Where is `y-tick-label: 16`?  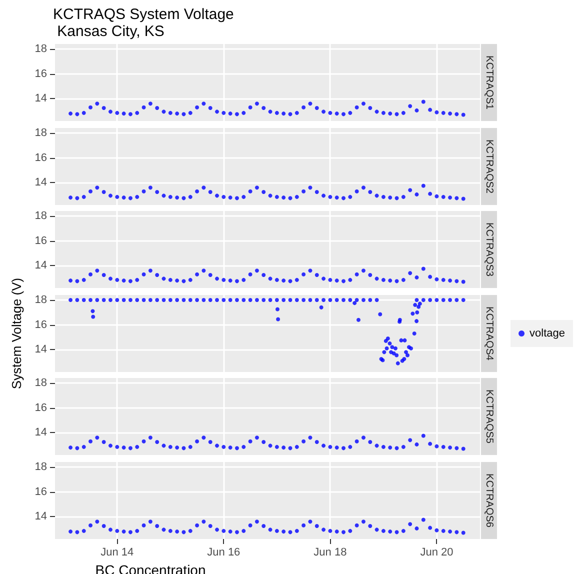 y-tick-label: 16 is located at coordinates (40, 491).